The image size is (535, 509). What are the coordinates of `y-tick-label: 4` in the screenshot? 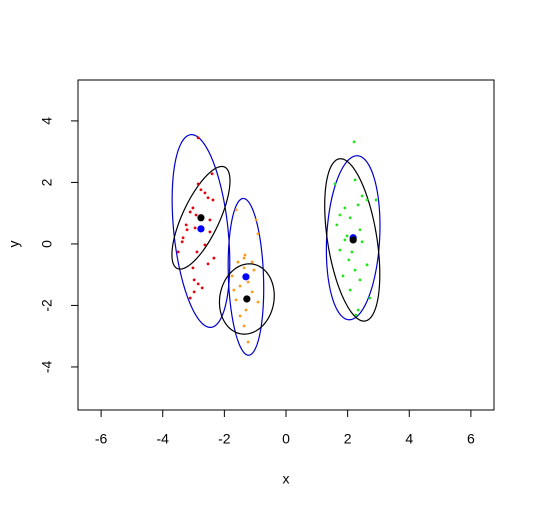 It's located at (47, 121).